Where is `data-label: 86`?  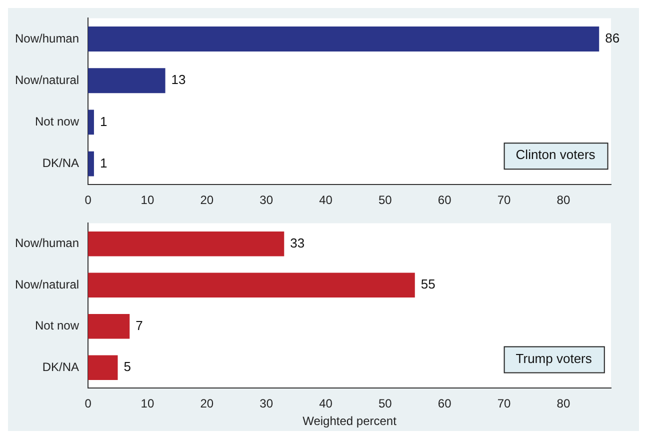
data-label: 86 is located at coordinates (612, 38).